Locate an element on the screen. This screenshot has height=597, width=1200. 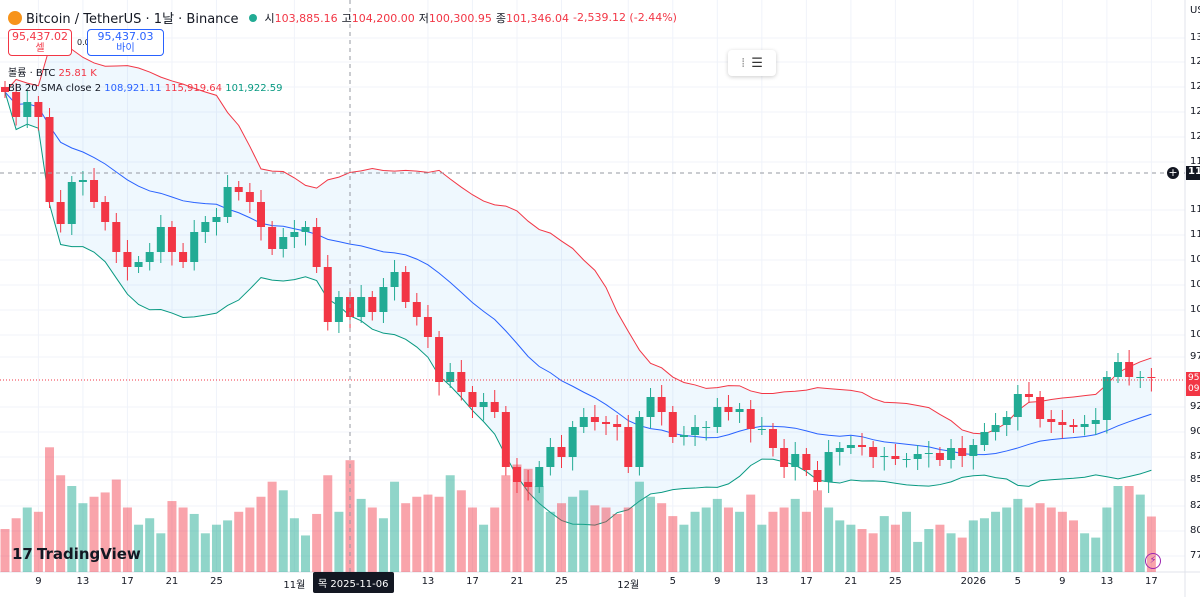
buy-button: 95,437.03 바이 is located at coordinates (125, 42).